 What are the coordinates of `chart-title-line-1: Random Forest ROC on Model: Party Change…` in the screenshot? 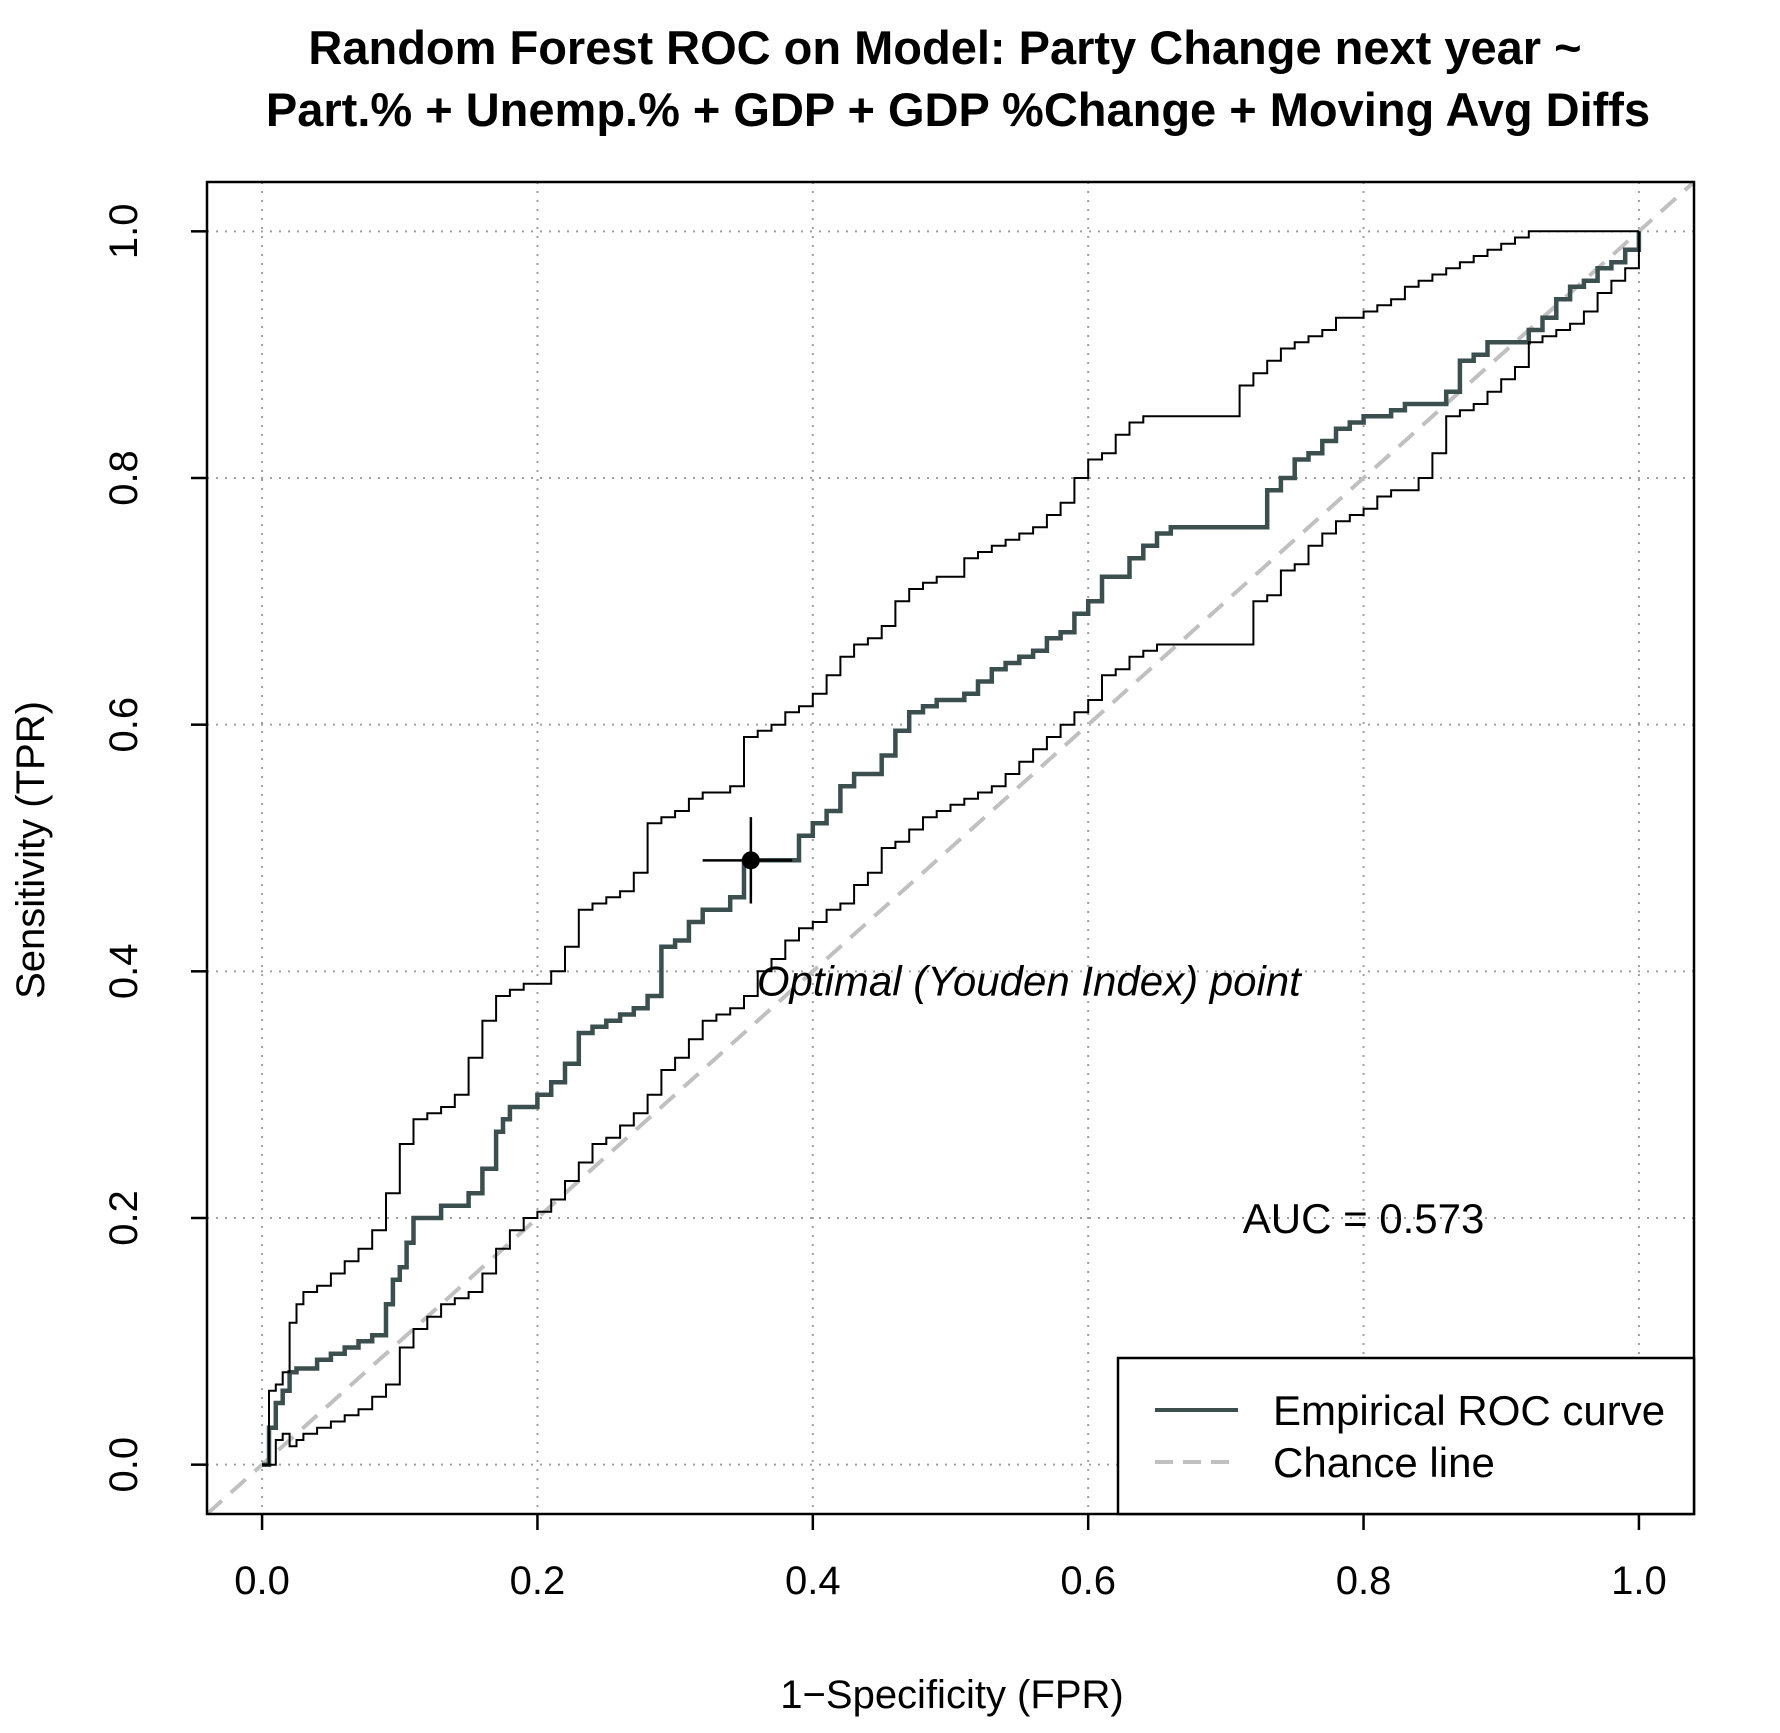 It's located at (944, 47).